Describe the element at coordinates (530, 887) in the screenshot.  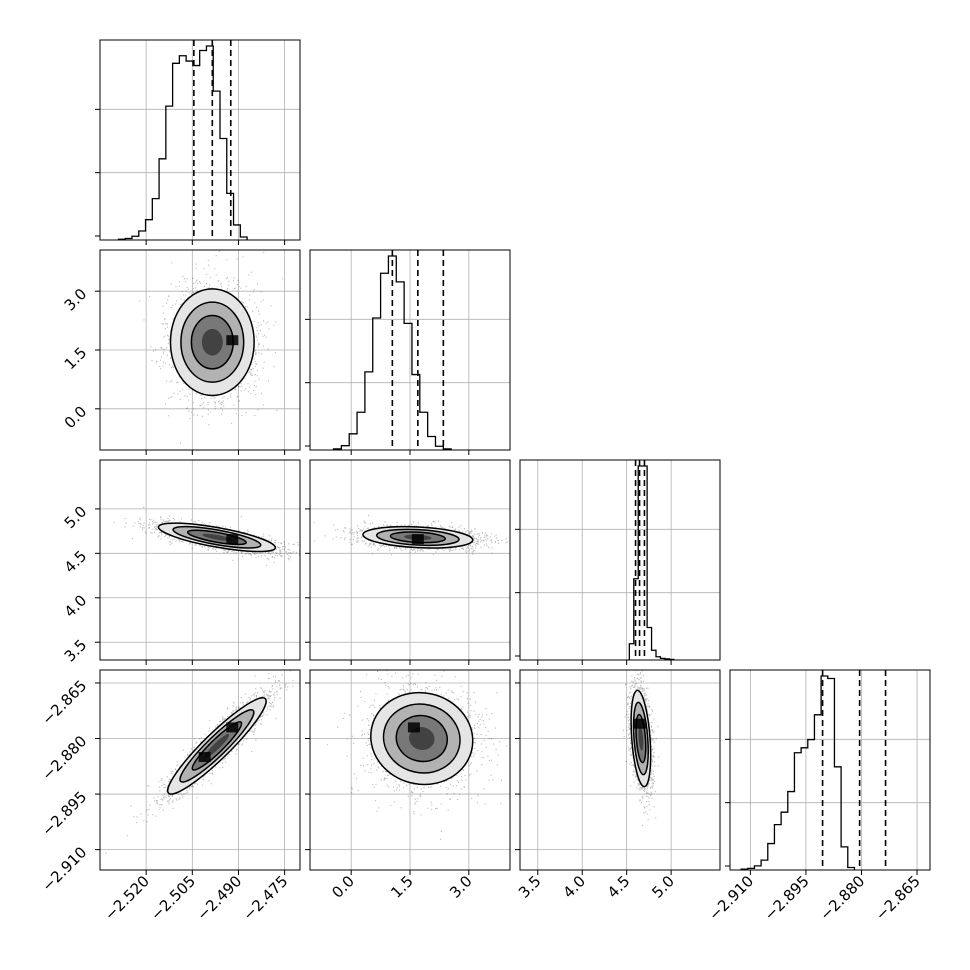
I see `x-tick-label: 3.5` at that location.